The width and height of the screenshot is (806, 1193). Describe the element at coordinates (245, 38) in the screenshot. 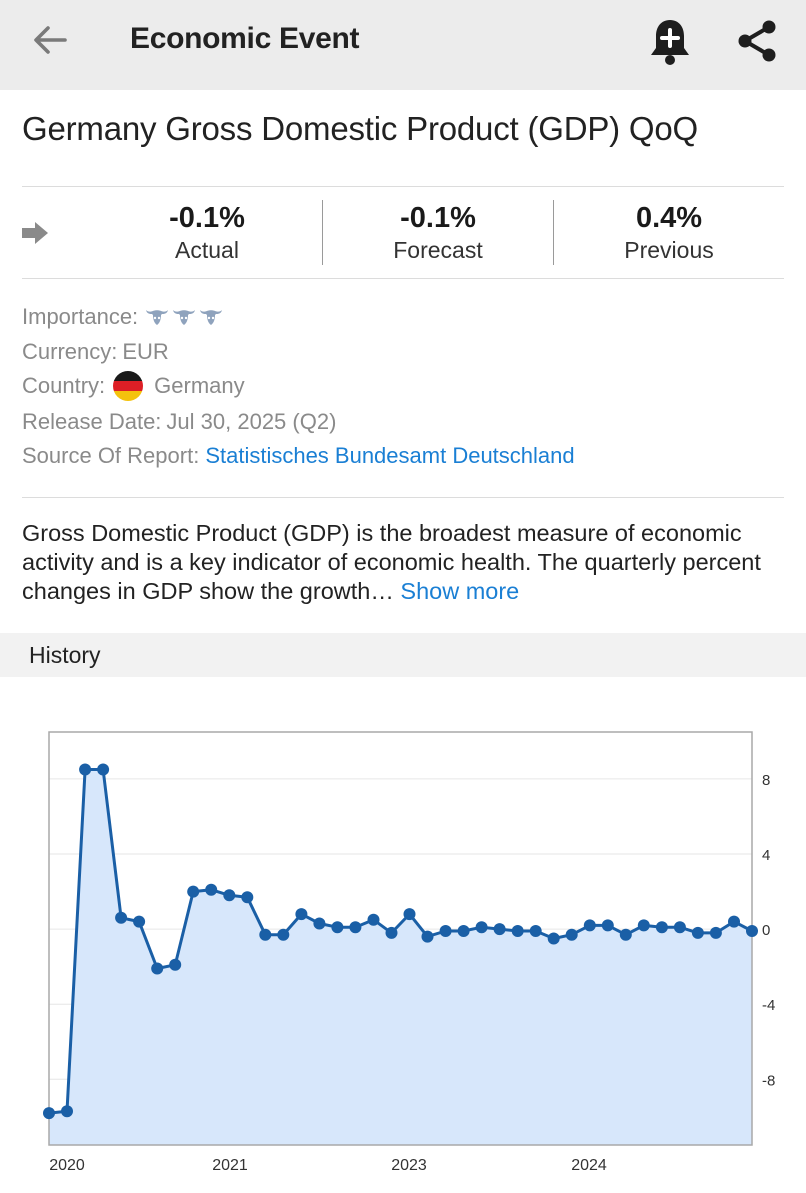

I see `app-bar-title: Economic Event` at that location.